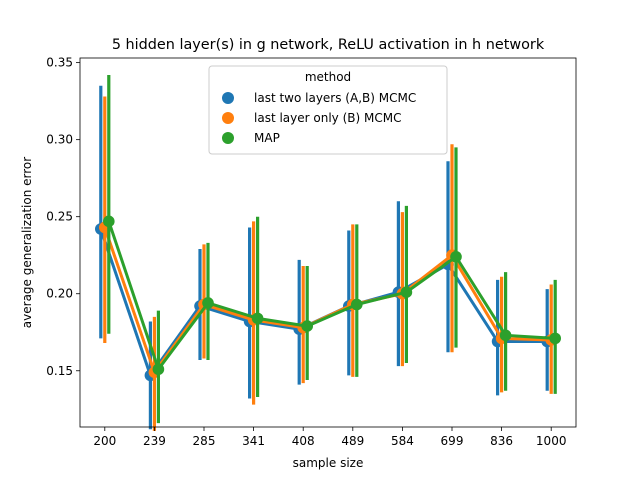 Image resolution: width=640 pixels, height=480 pixels. Describe the element at coordinates (328, 463) in the screenshot. I see `x-axis-label: sample size` at that location.